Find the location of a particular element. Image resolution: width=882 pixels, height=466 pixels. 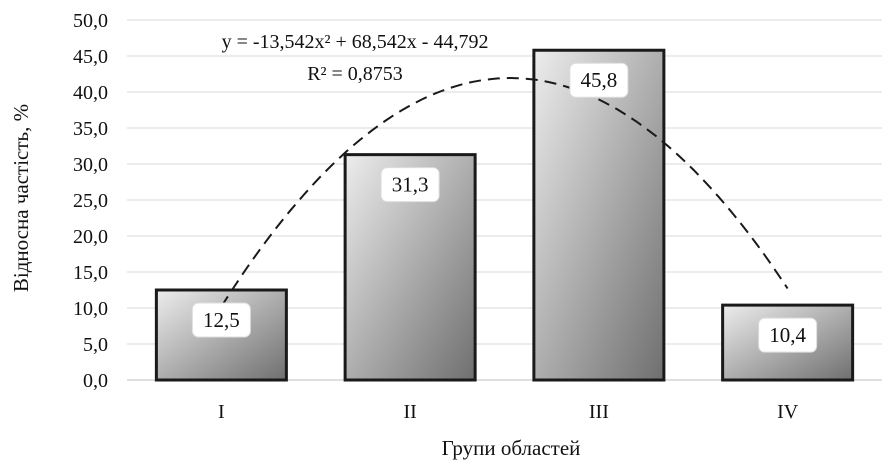

x-tick-label: I is located at coordinates (221, 412).